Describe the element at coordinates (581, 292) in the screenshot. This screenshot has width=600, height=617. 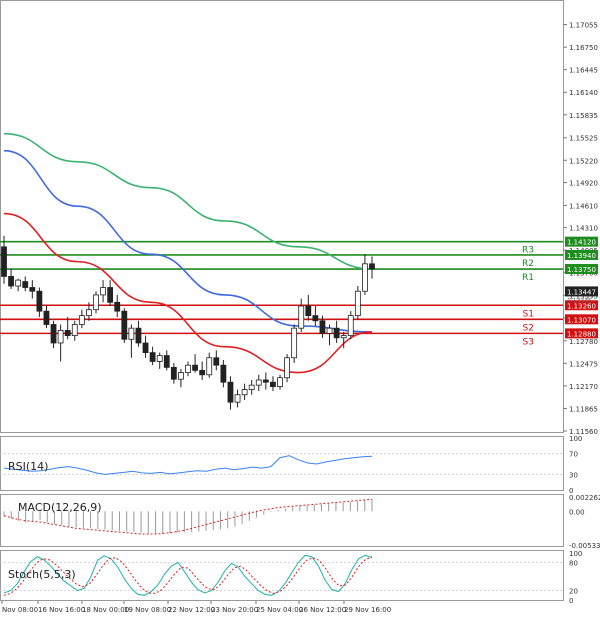
I see `last-price-label: 1.13447` at that location.